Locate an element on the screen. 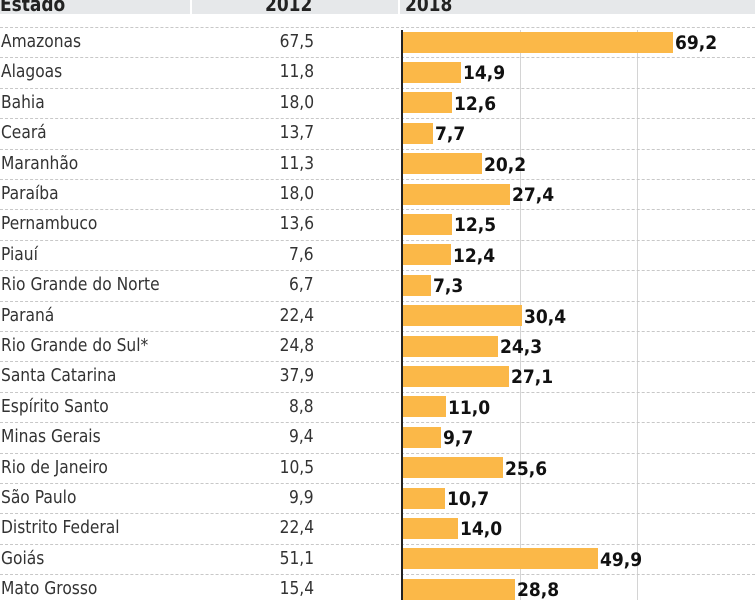  value-2012: 10,5 is located at coordinates (296, 467).